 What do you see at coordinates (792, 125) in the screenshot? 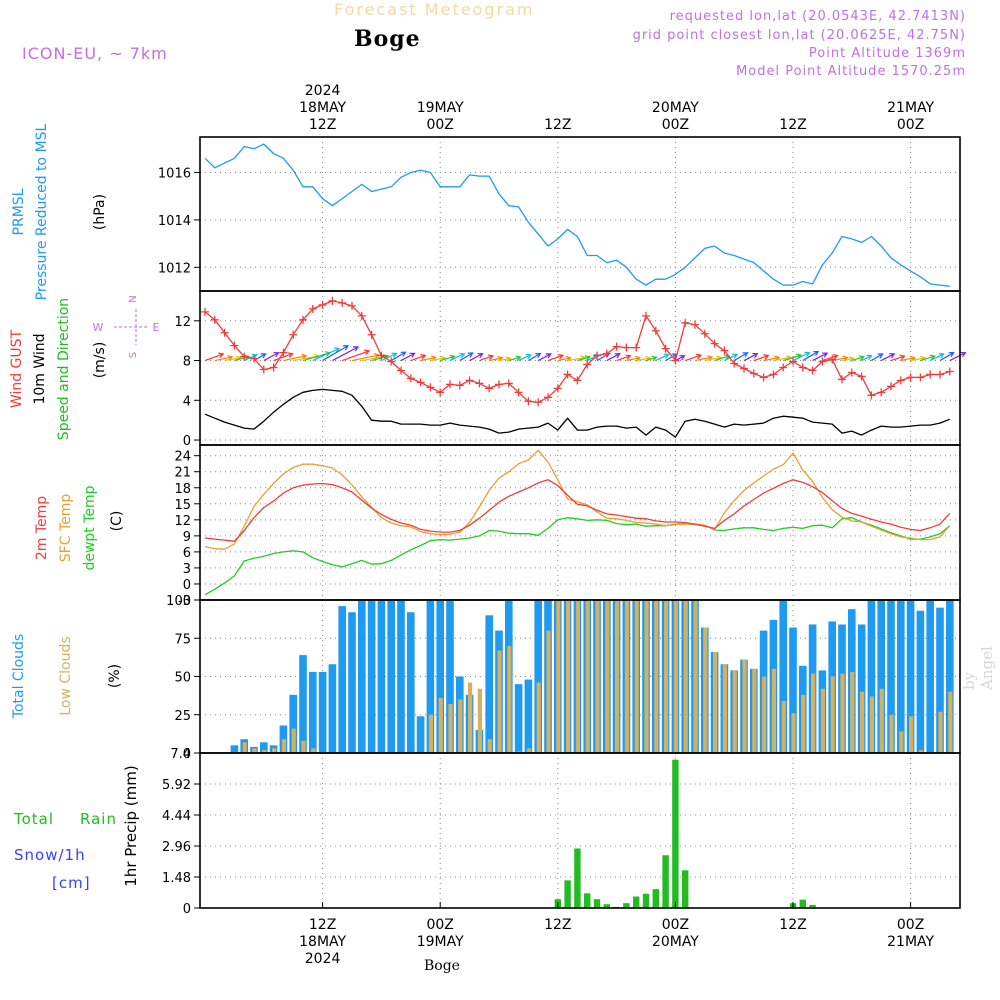
I see `top-time-label: 12Z` at bounding box center [792, 125].